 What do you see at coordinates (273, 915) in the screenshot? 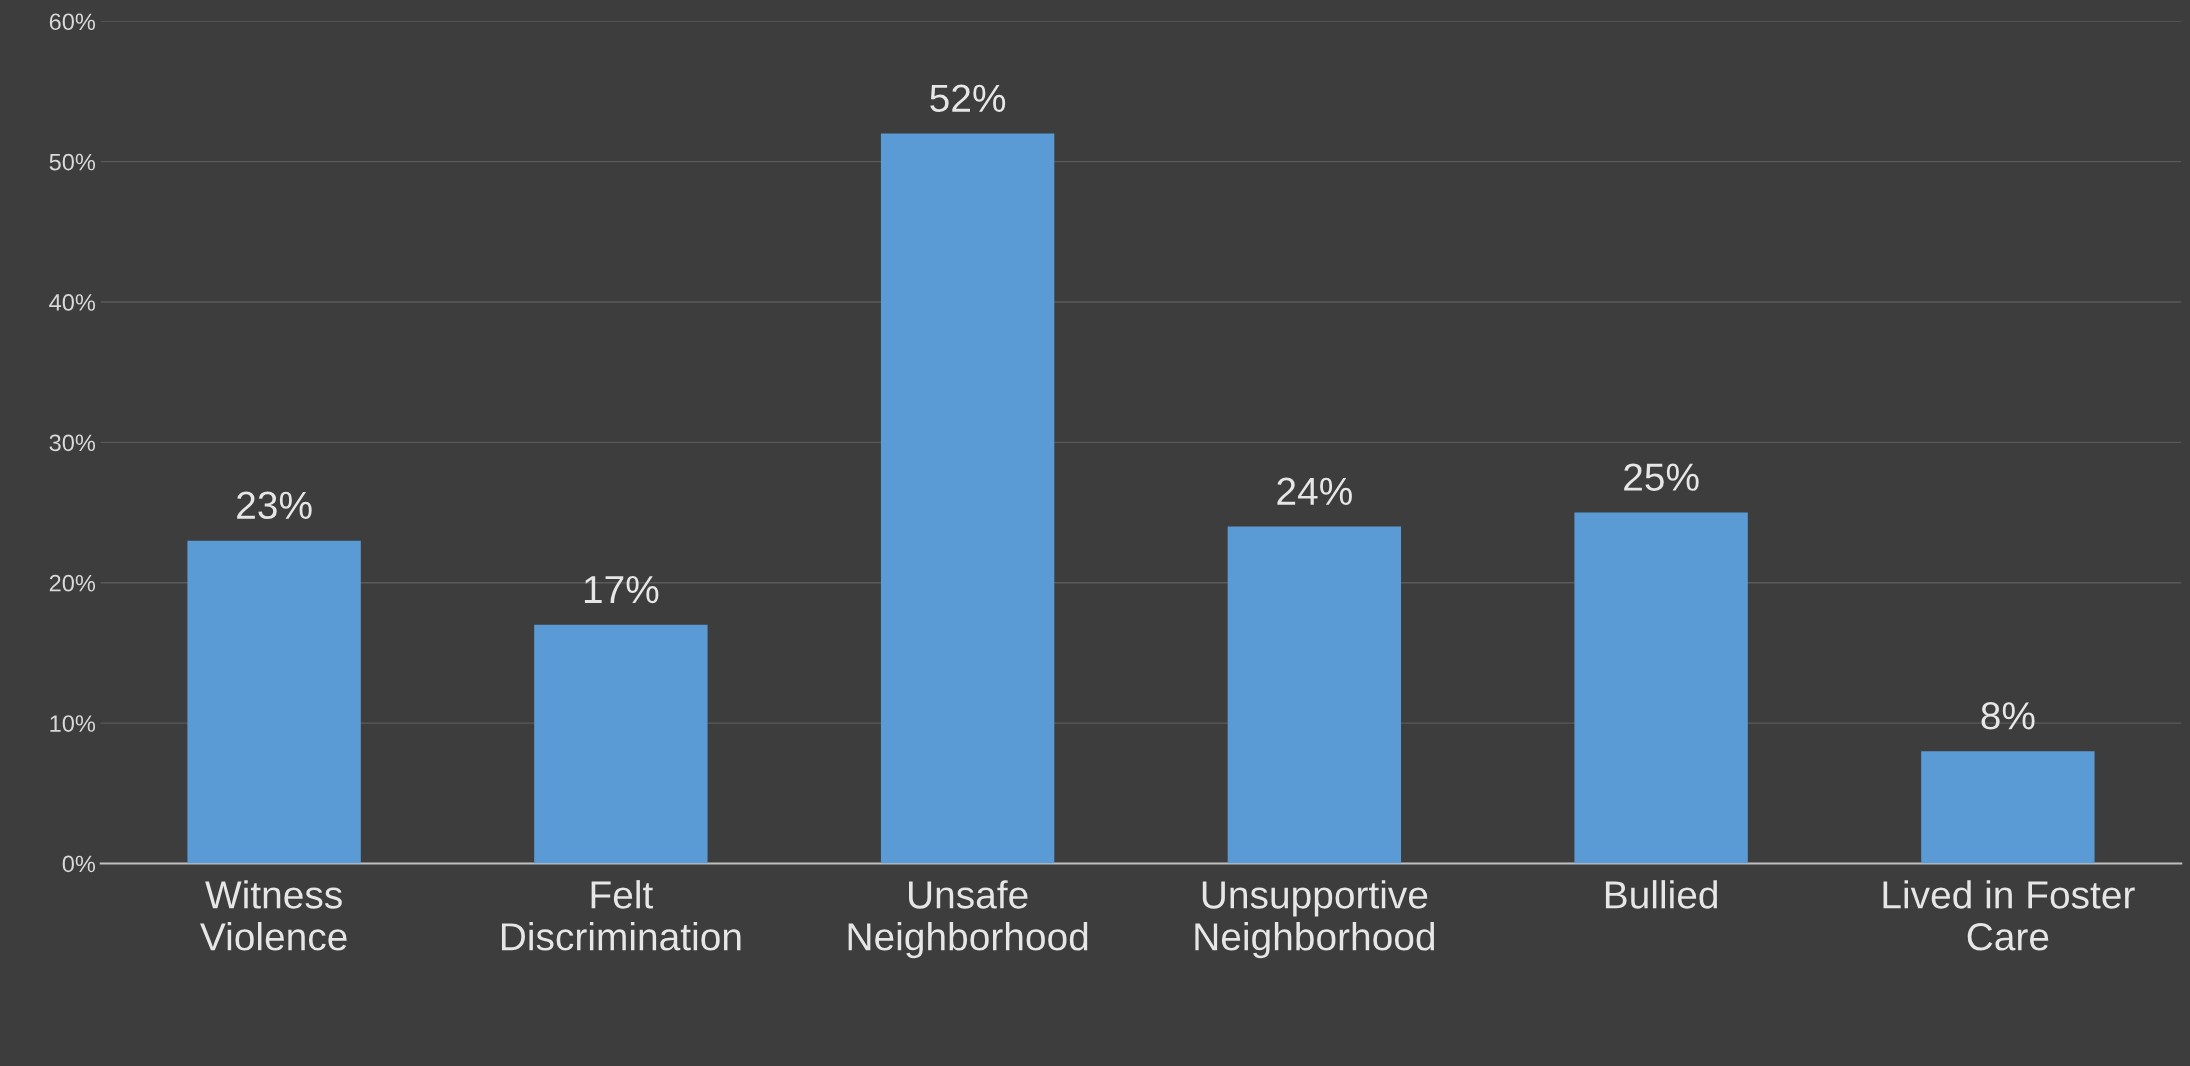
I see `x-tick-label: Witness Violence` at bounding box center [273, 915].